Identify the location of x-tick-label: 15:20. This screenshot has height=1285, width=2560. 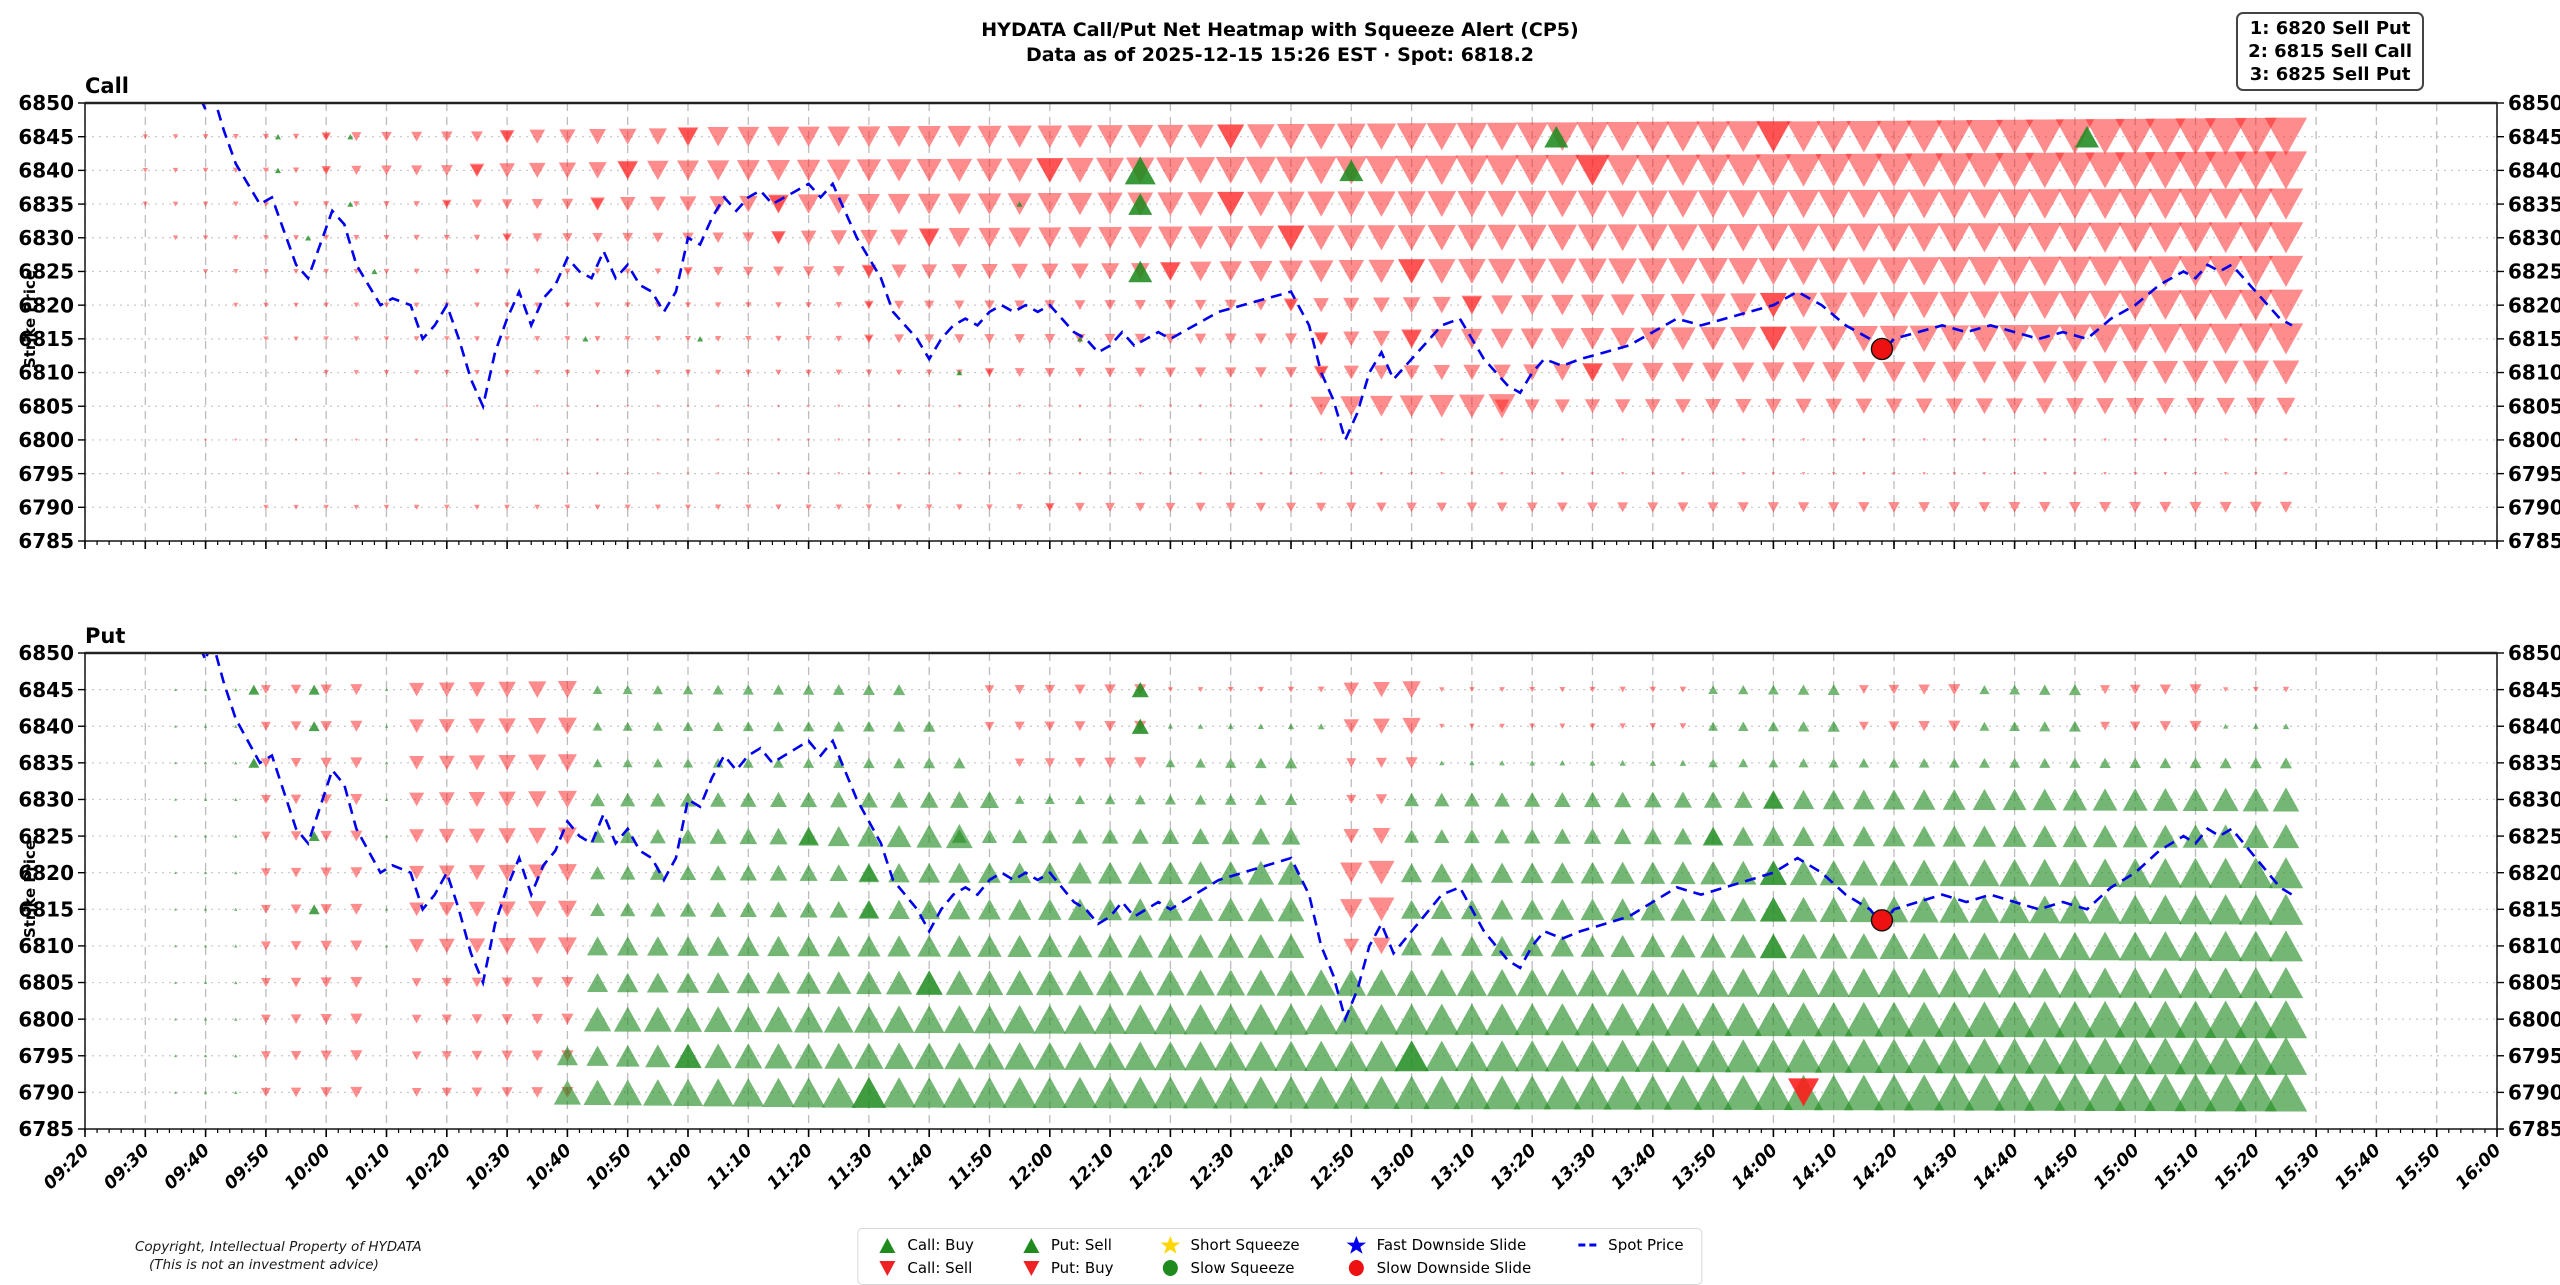
(2238, 1167).